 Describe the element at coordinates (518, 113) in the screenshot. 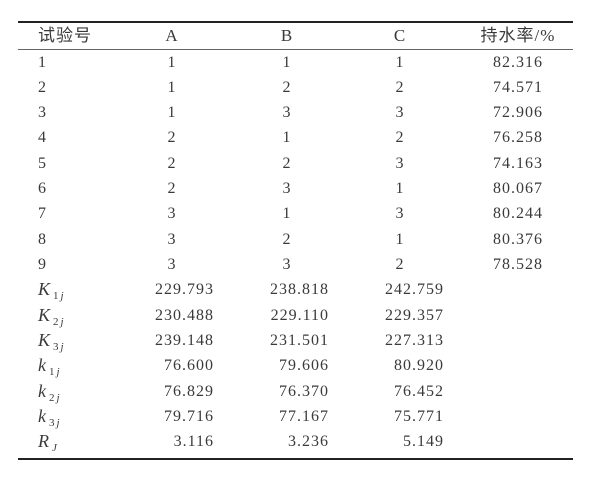

I see `cell-water-holding: 72.906` at that location.